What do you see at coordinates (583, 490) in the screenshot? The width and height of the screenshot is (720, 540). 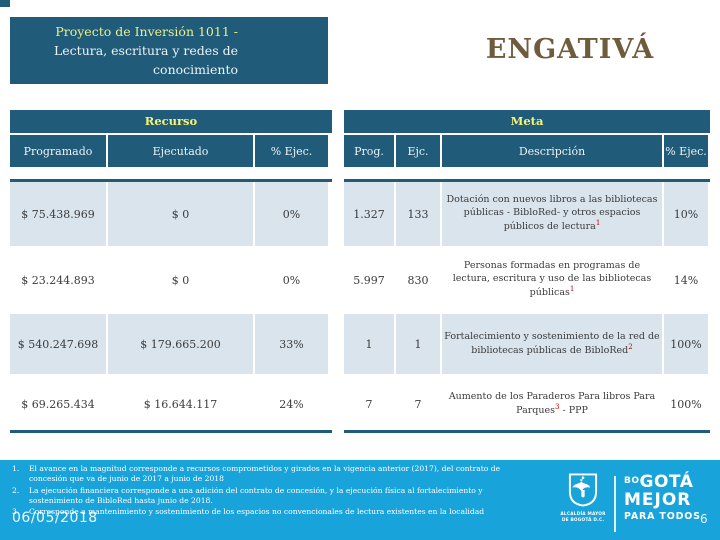 I see `bogota-coat-of-arms-icon` at bounding box center [583, 490].